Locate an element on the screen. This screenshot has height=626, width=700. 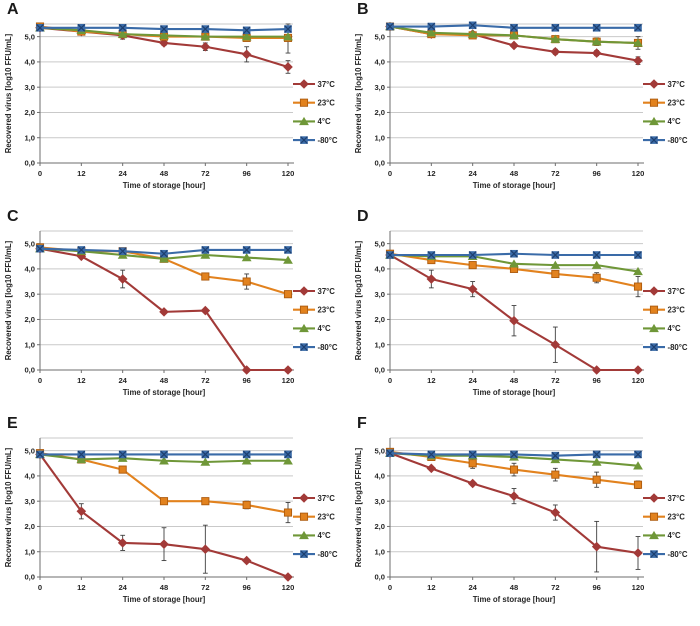
panel-label-b: B is located at coordinates (363, 9).